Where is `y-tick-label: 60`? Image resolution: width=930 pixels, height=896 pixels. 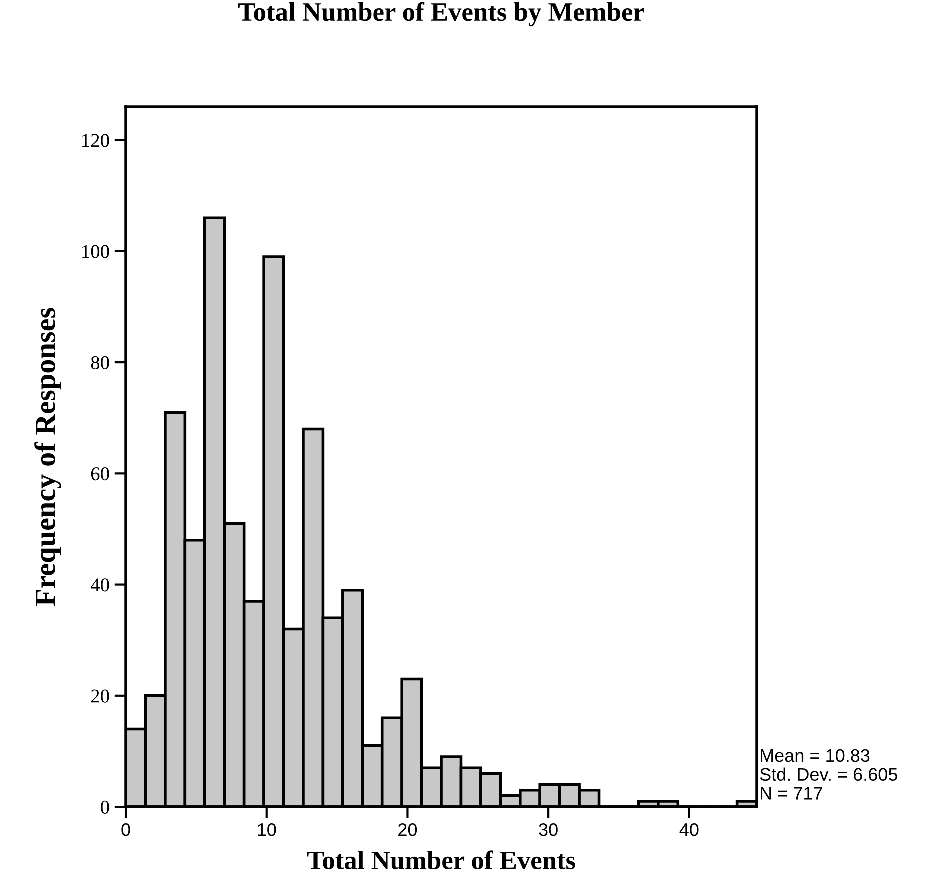
y-tick-label: 60 is located at coordinates (100, 474).